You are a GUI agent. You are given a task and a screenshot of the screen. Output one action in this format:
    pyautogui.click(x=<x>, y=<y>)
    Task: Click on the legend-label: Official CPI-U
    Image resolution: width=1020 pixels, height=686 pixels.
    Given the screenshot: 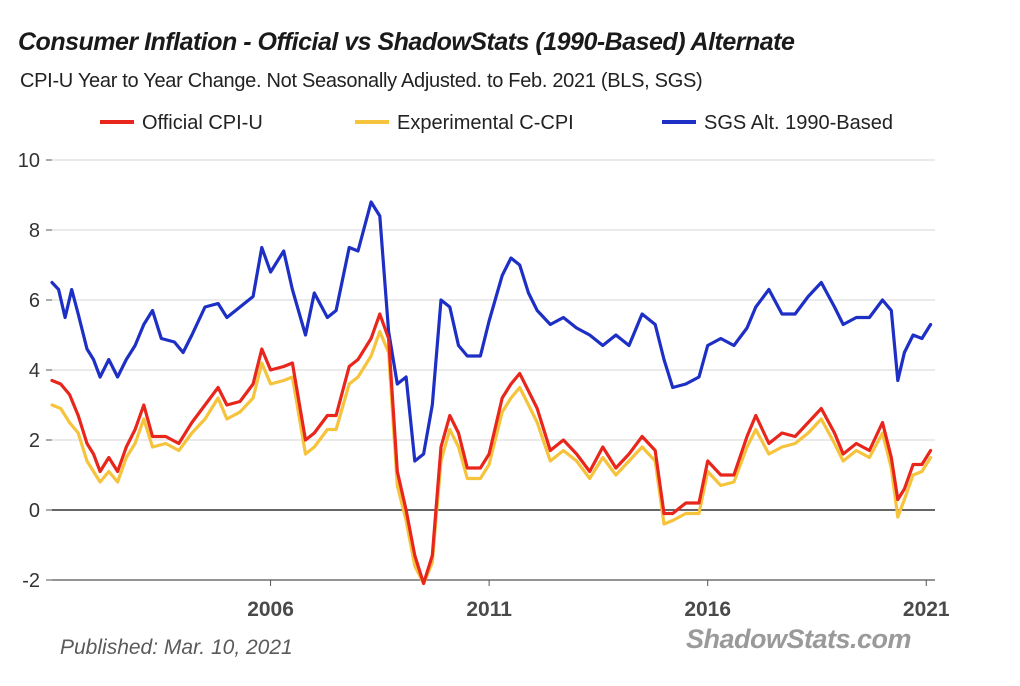 What is the action you would take?
    pyautogui.click(x=202, y=123)
    